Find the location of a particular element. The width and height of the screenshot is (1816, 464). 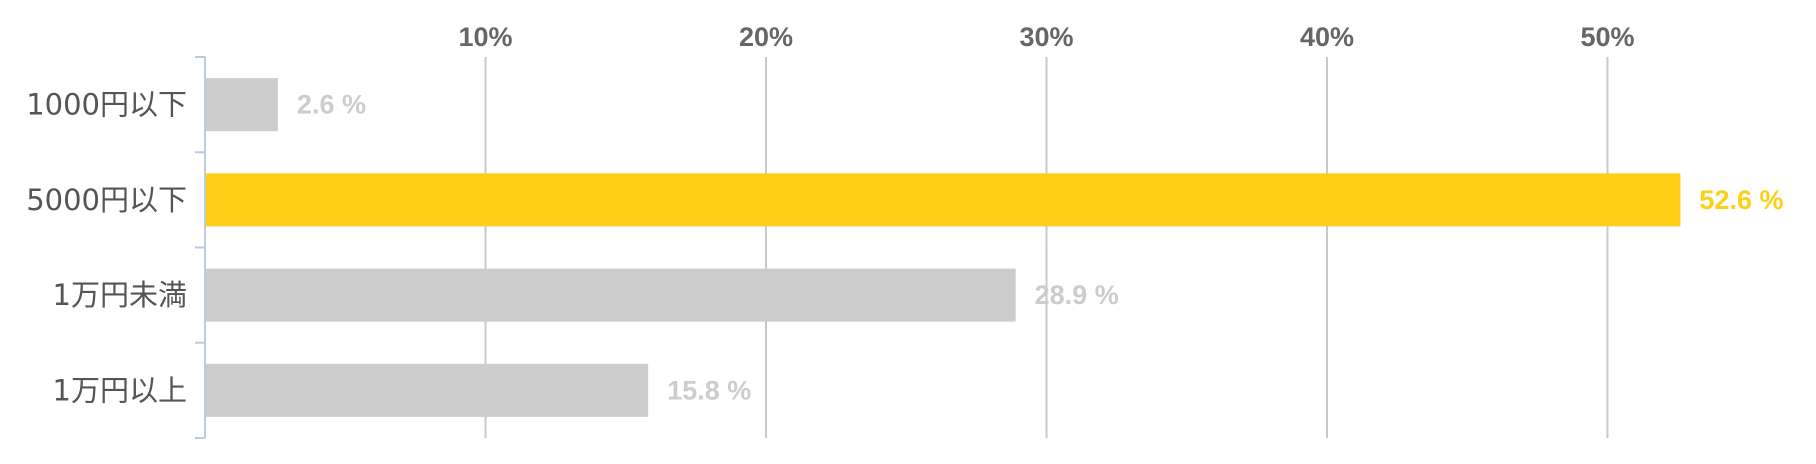

category-labels: 1000円以下 5000円以下 1万円未満 1万円以上 is located at coordinates (106, 248).